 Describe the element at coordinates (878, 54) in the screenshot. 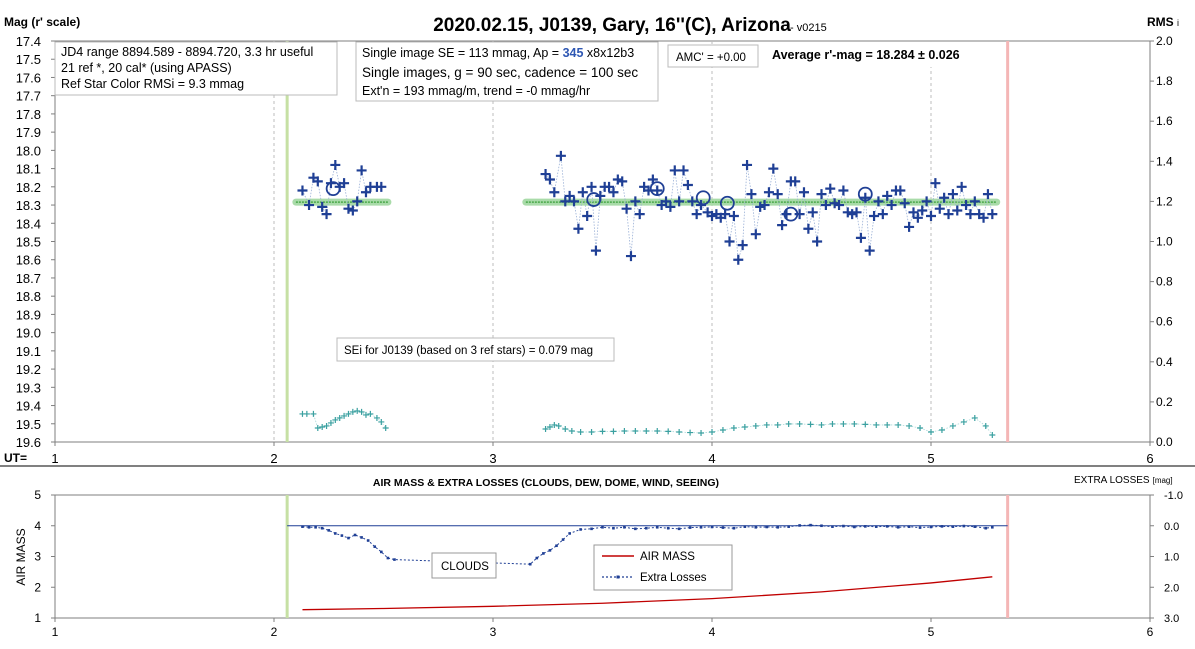

I see `average-box` at that location.